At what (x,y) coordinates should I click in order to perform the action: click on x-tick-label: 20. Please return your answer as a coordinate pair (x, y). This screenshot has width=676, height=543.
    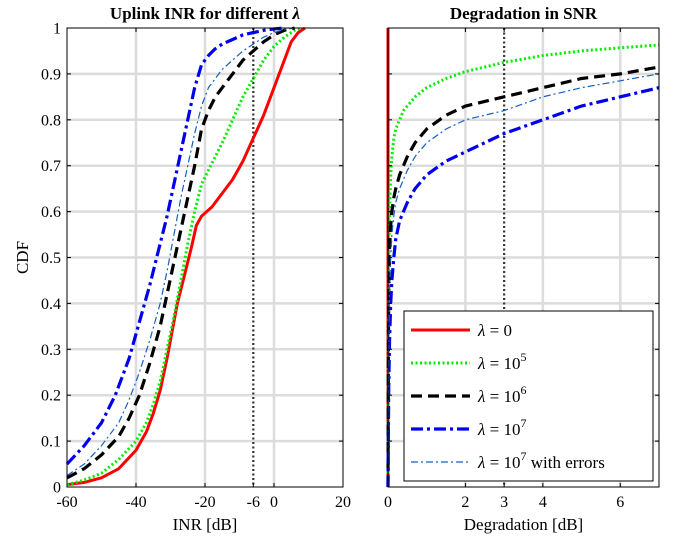
    Looking at the image, I should click on (343, 502).